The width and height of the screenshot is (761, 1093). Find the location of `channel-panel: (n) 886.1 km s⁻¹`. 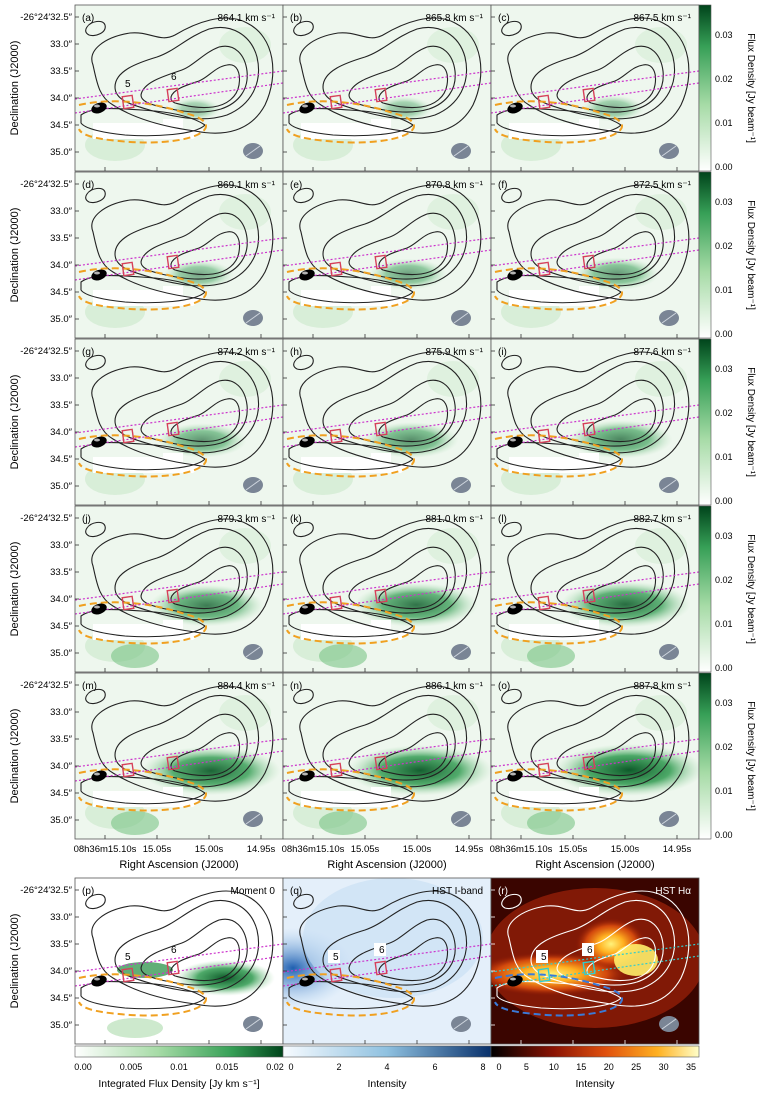

channel-panel: (n) 886.1 km s⁻¹ is located at coordinates (387, 756).